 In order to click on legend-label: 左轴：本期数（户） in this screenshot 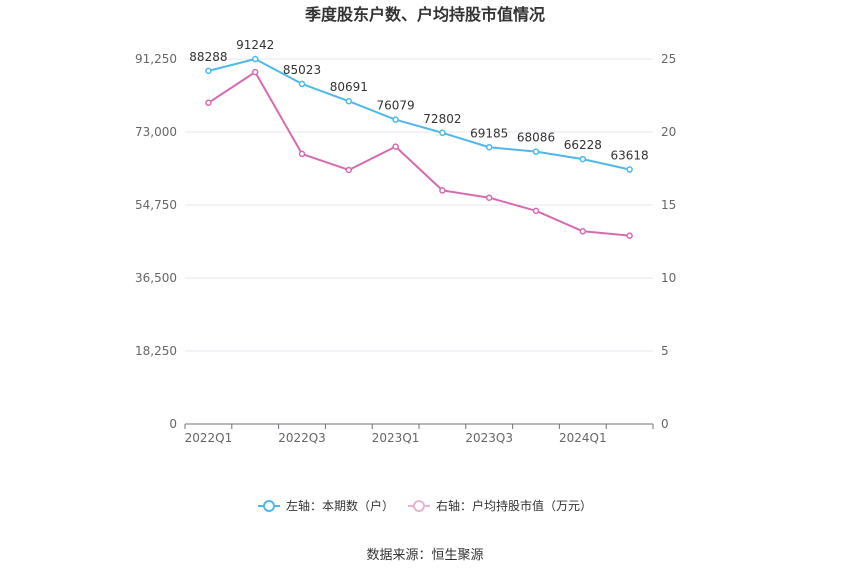, I will do `click(340, 505)`.